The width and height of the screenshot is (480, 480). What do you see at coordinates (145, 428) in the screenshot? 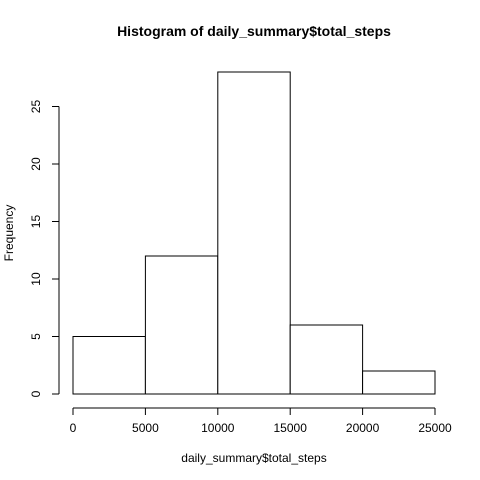
I see `x-tick-label: 5000` at bounding box center [145, 428].